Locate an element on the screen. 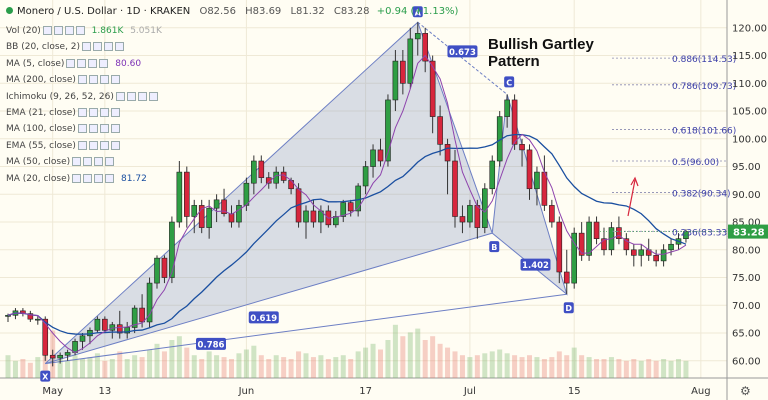  y-tick-label: 65.00 is located at coordinates (746, 334).